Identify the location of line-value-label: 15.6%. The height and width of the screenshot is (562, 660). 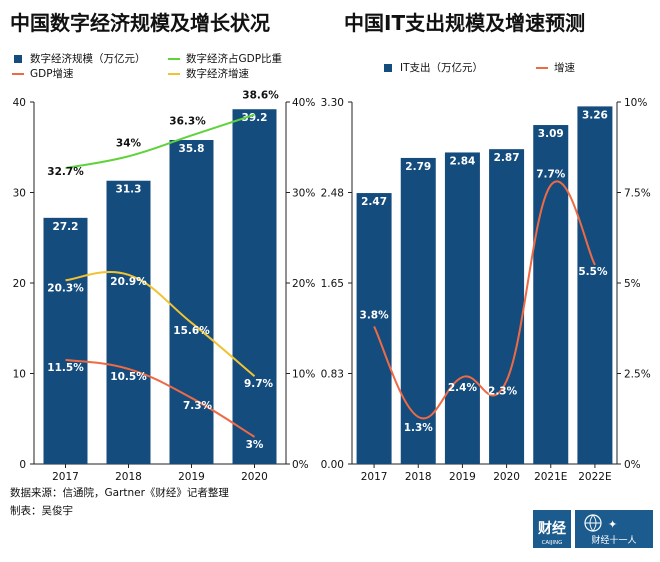
(191, 331).